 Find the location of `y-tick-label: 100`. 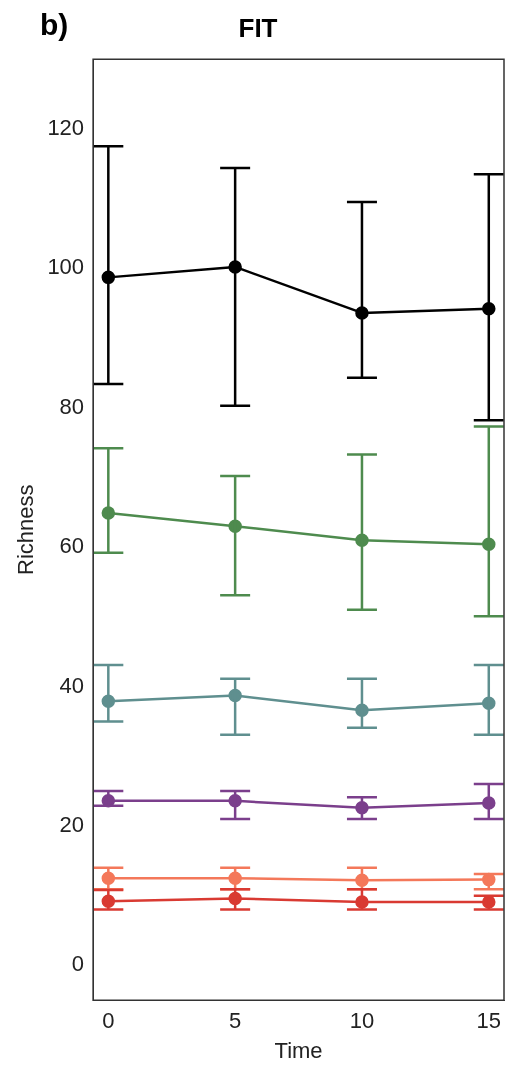

y-tick-label: 100 is located at coordinates (66, 267).